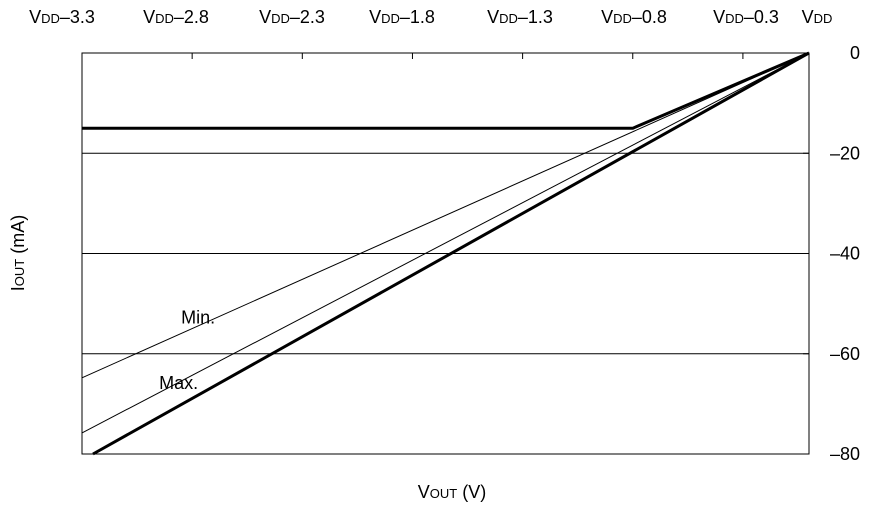 The width and height of the screenshot is (875, 506). What do you see at coordinates (845, 454) in the screenshot?
I see `y-tick-label: –80` at bounding box center [845, 454].